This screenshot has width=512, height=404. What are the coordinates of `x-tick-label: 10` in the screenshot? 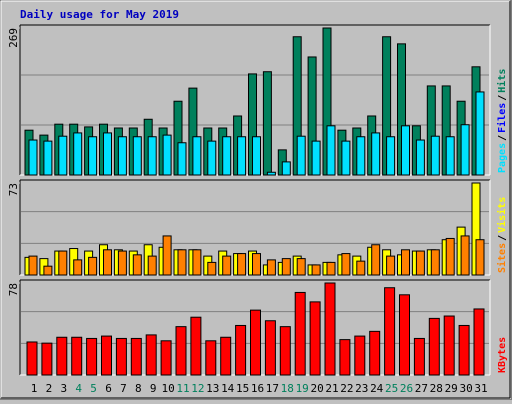 It's located at (167, 388).